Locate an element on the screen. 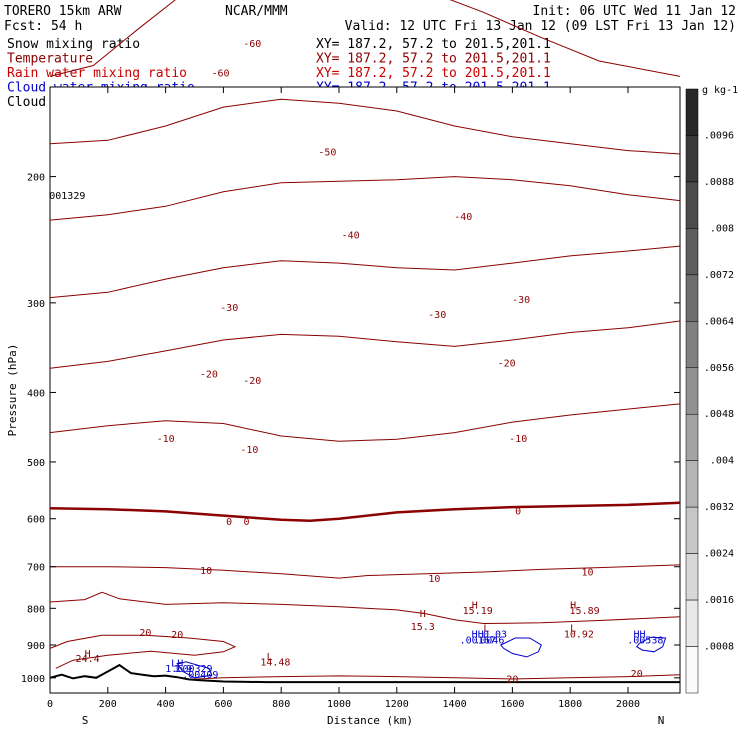 Image resolution: width=740 pixels, height=740 pixels. x-tick-label: 400 is located at coordinates (166, 704).